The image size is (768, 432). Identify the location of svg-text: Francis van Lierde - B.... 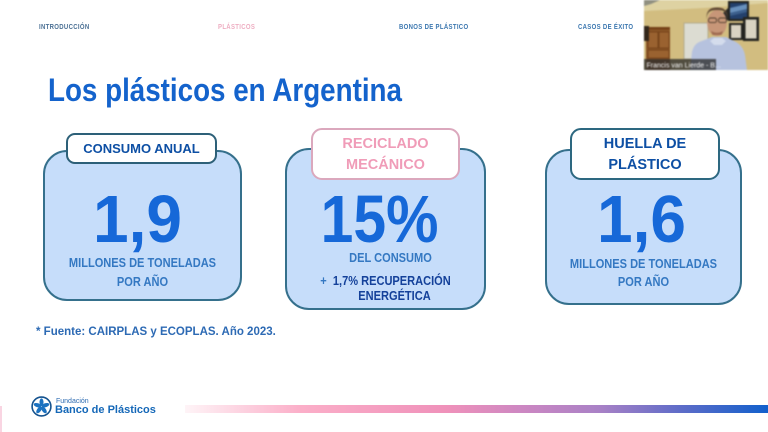
(684, 65).